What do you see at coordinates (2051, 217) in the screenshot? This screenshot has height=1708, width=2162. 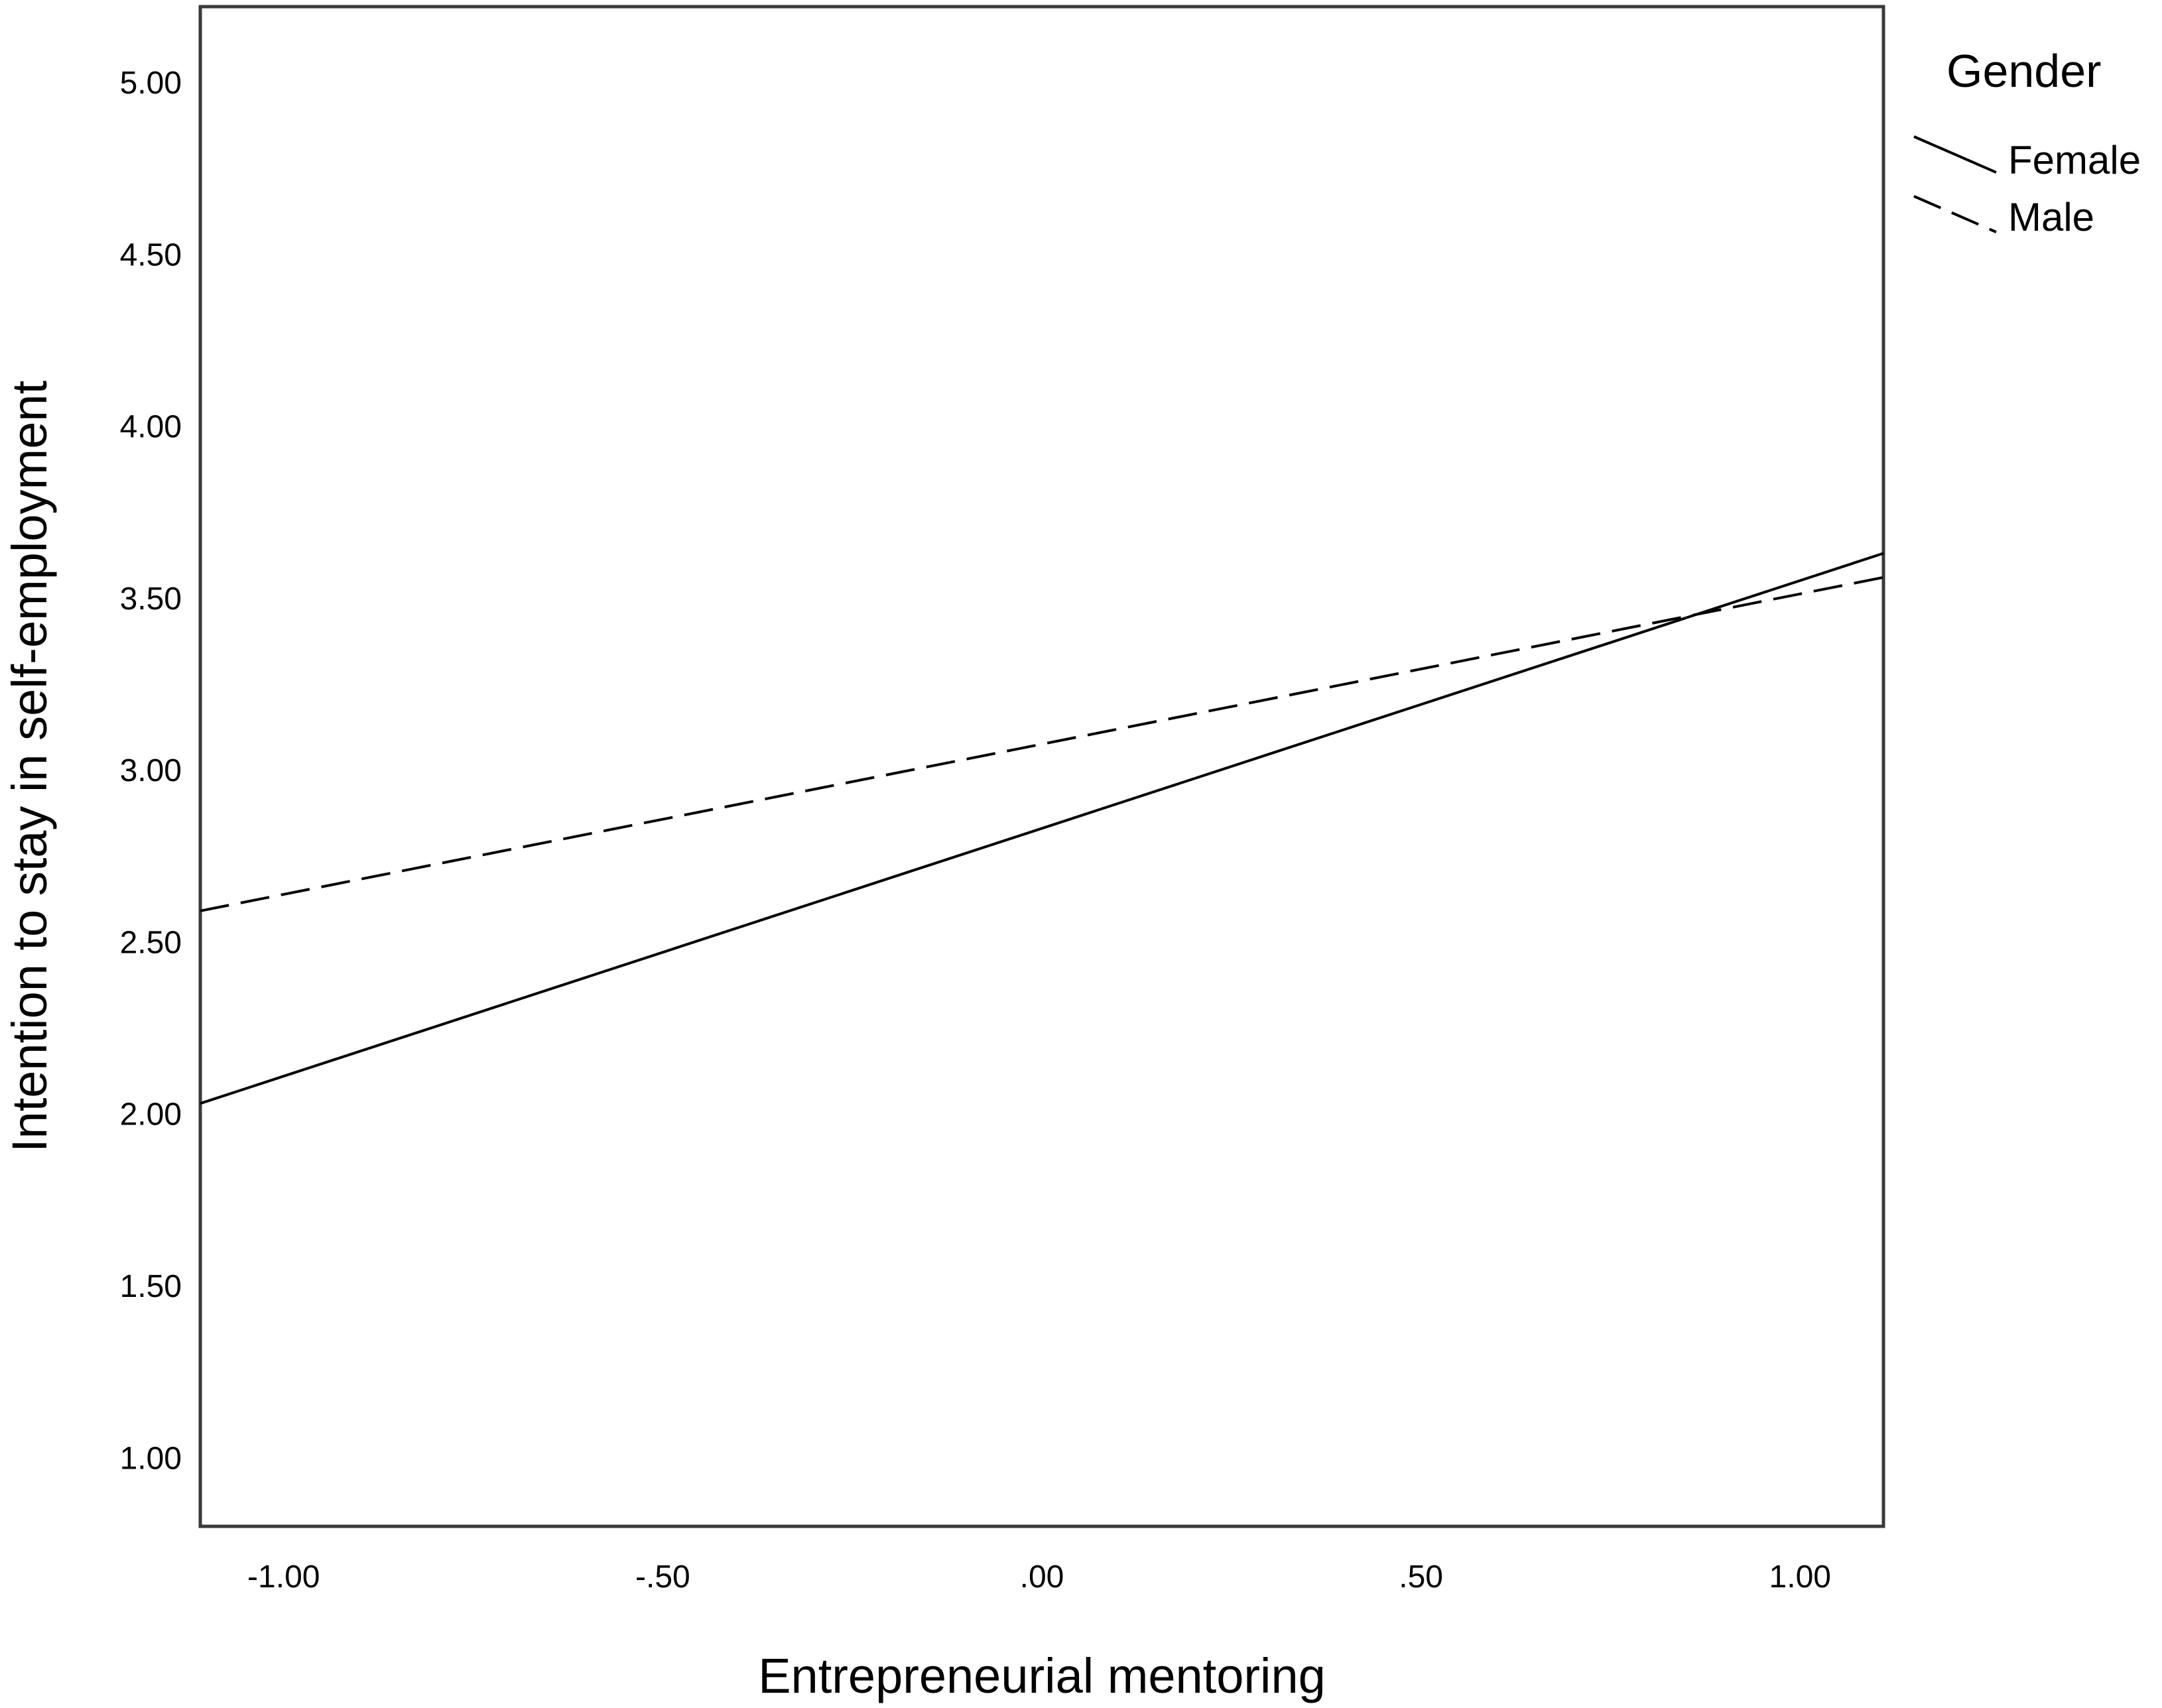 I see `legend-label-male: Male` at bounding box center [2051, 217].